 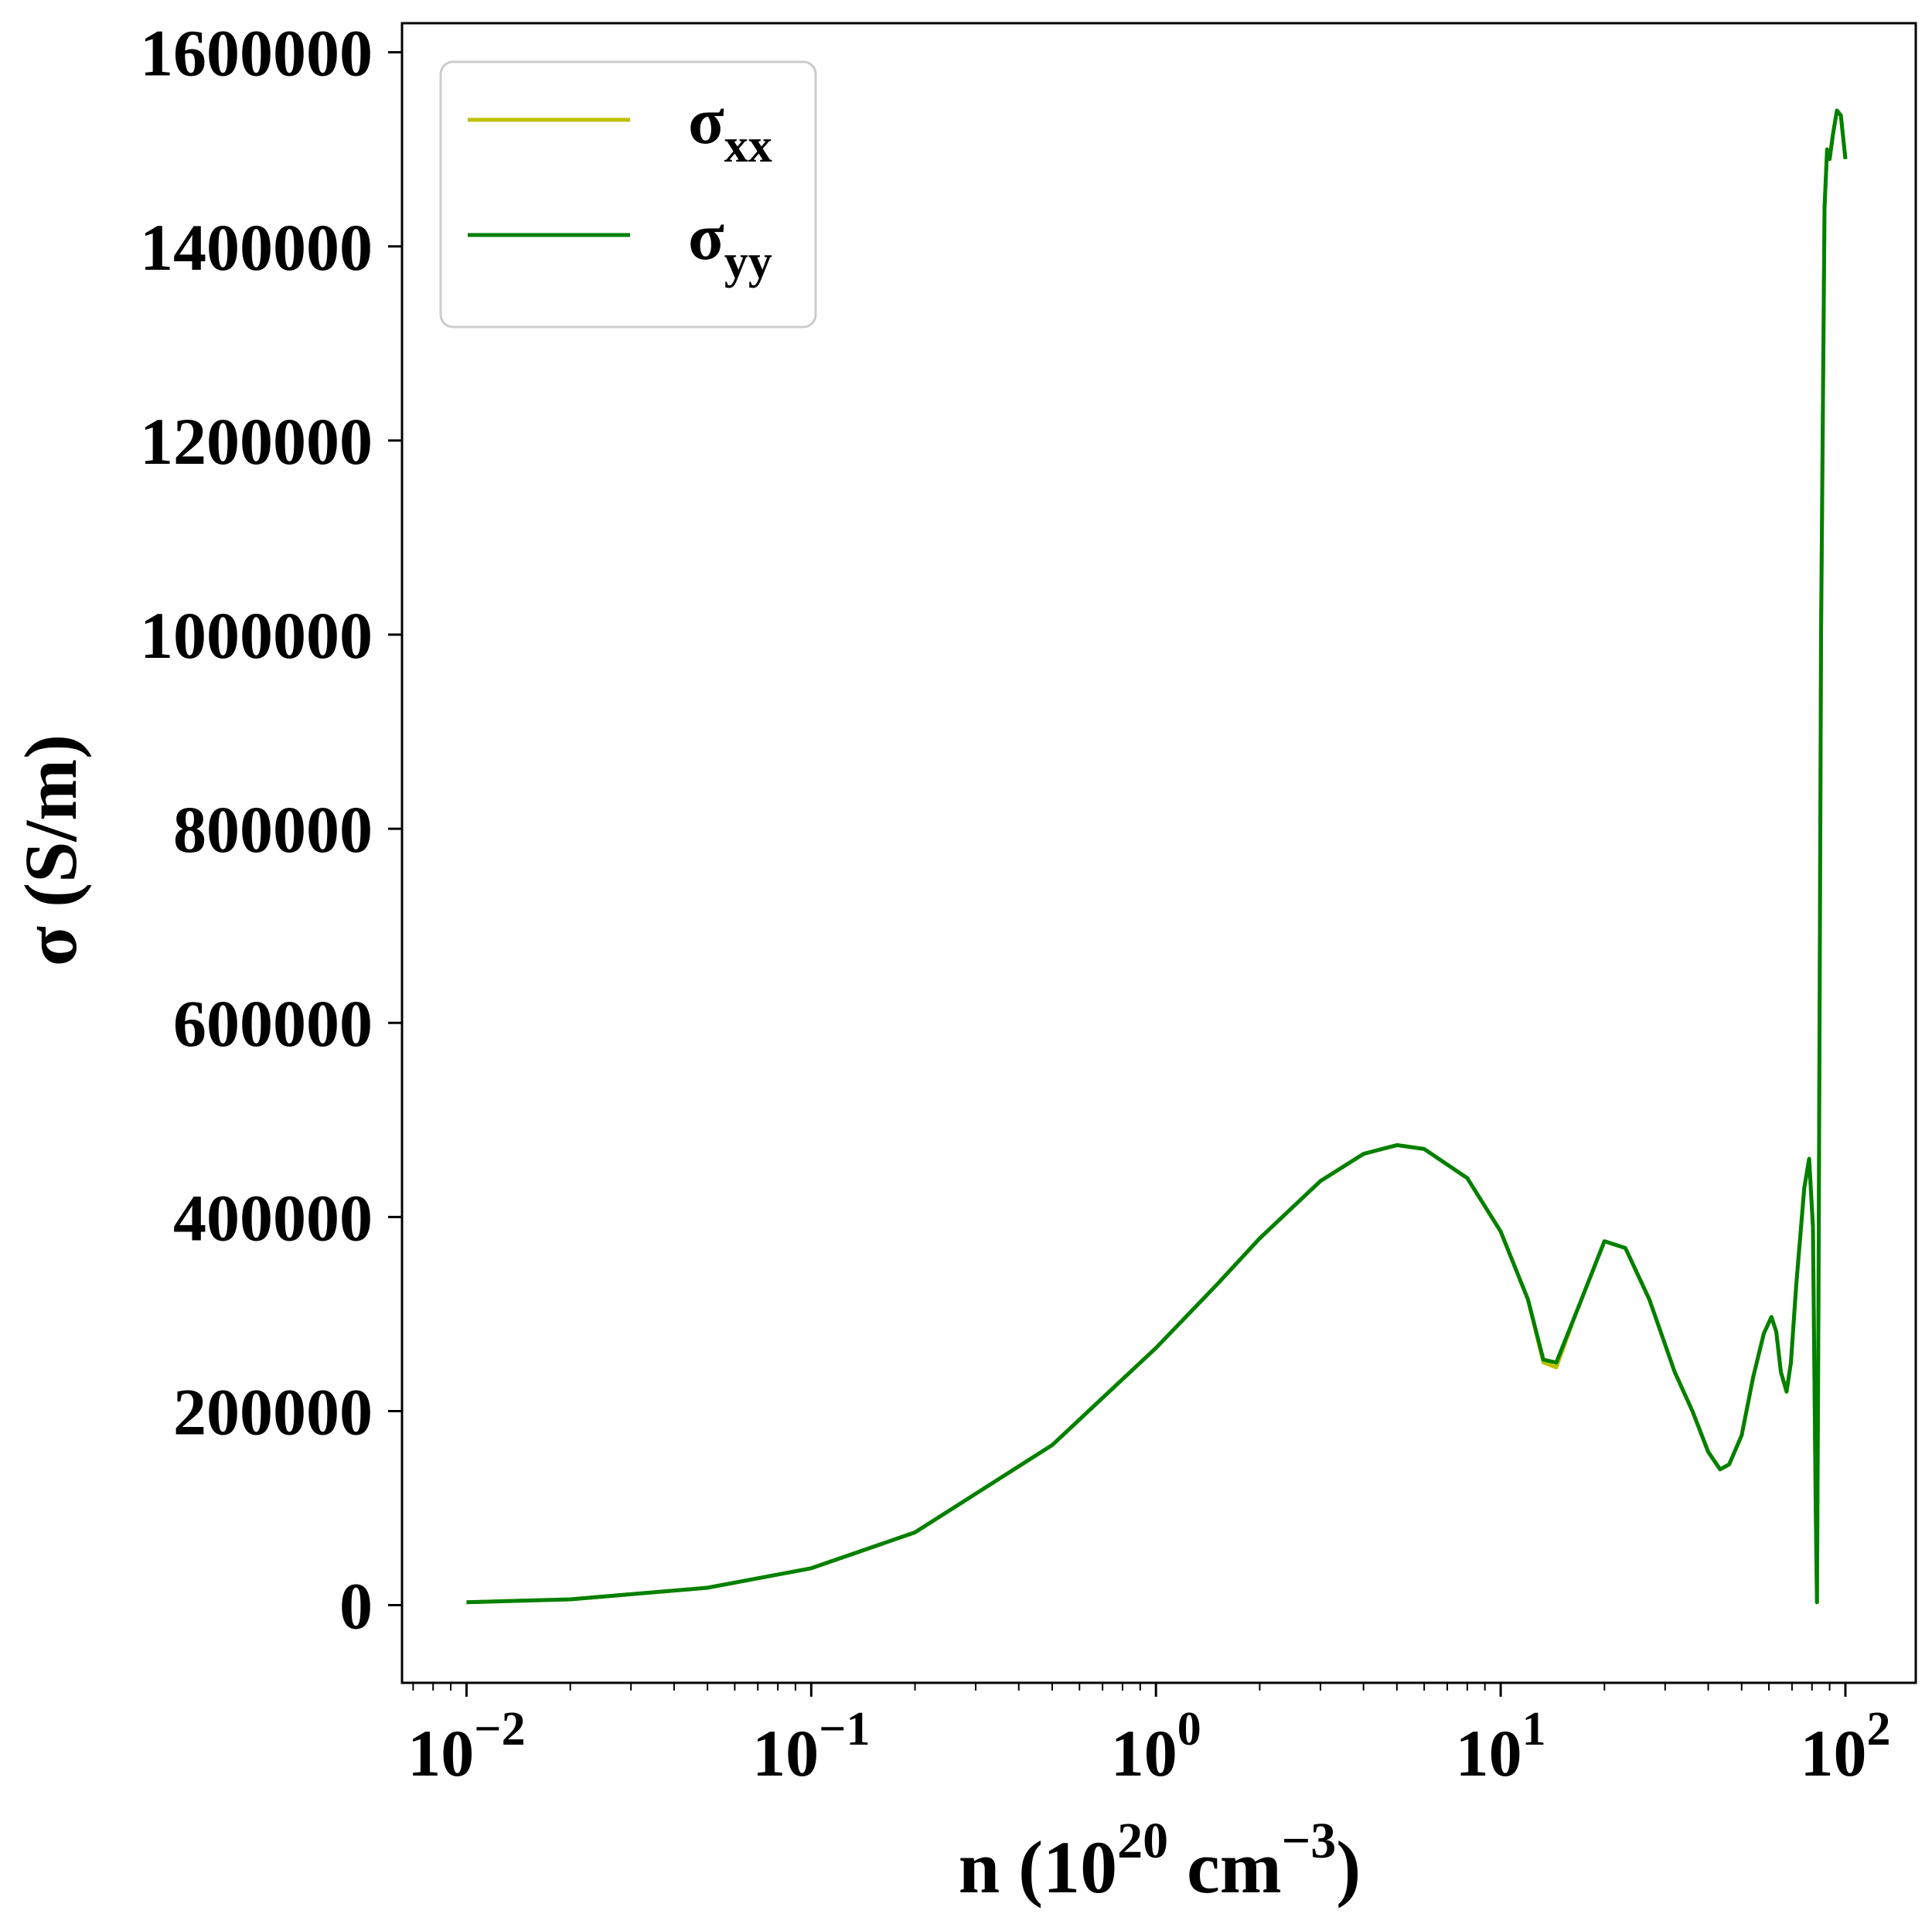 I want to click on y-tick-label: 1400000, so click(x=256, y=247).